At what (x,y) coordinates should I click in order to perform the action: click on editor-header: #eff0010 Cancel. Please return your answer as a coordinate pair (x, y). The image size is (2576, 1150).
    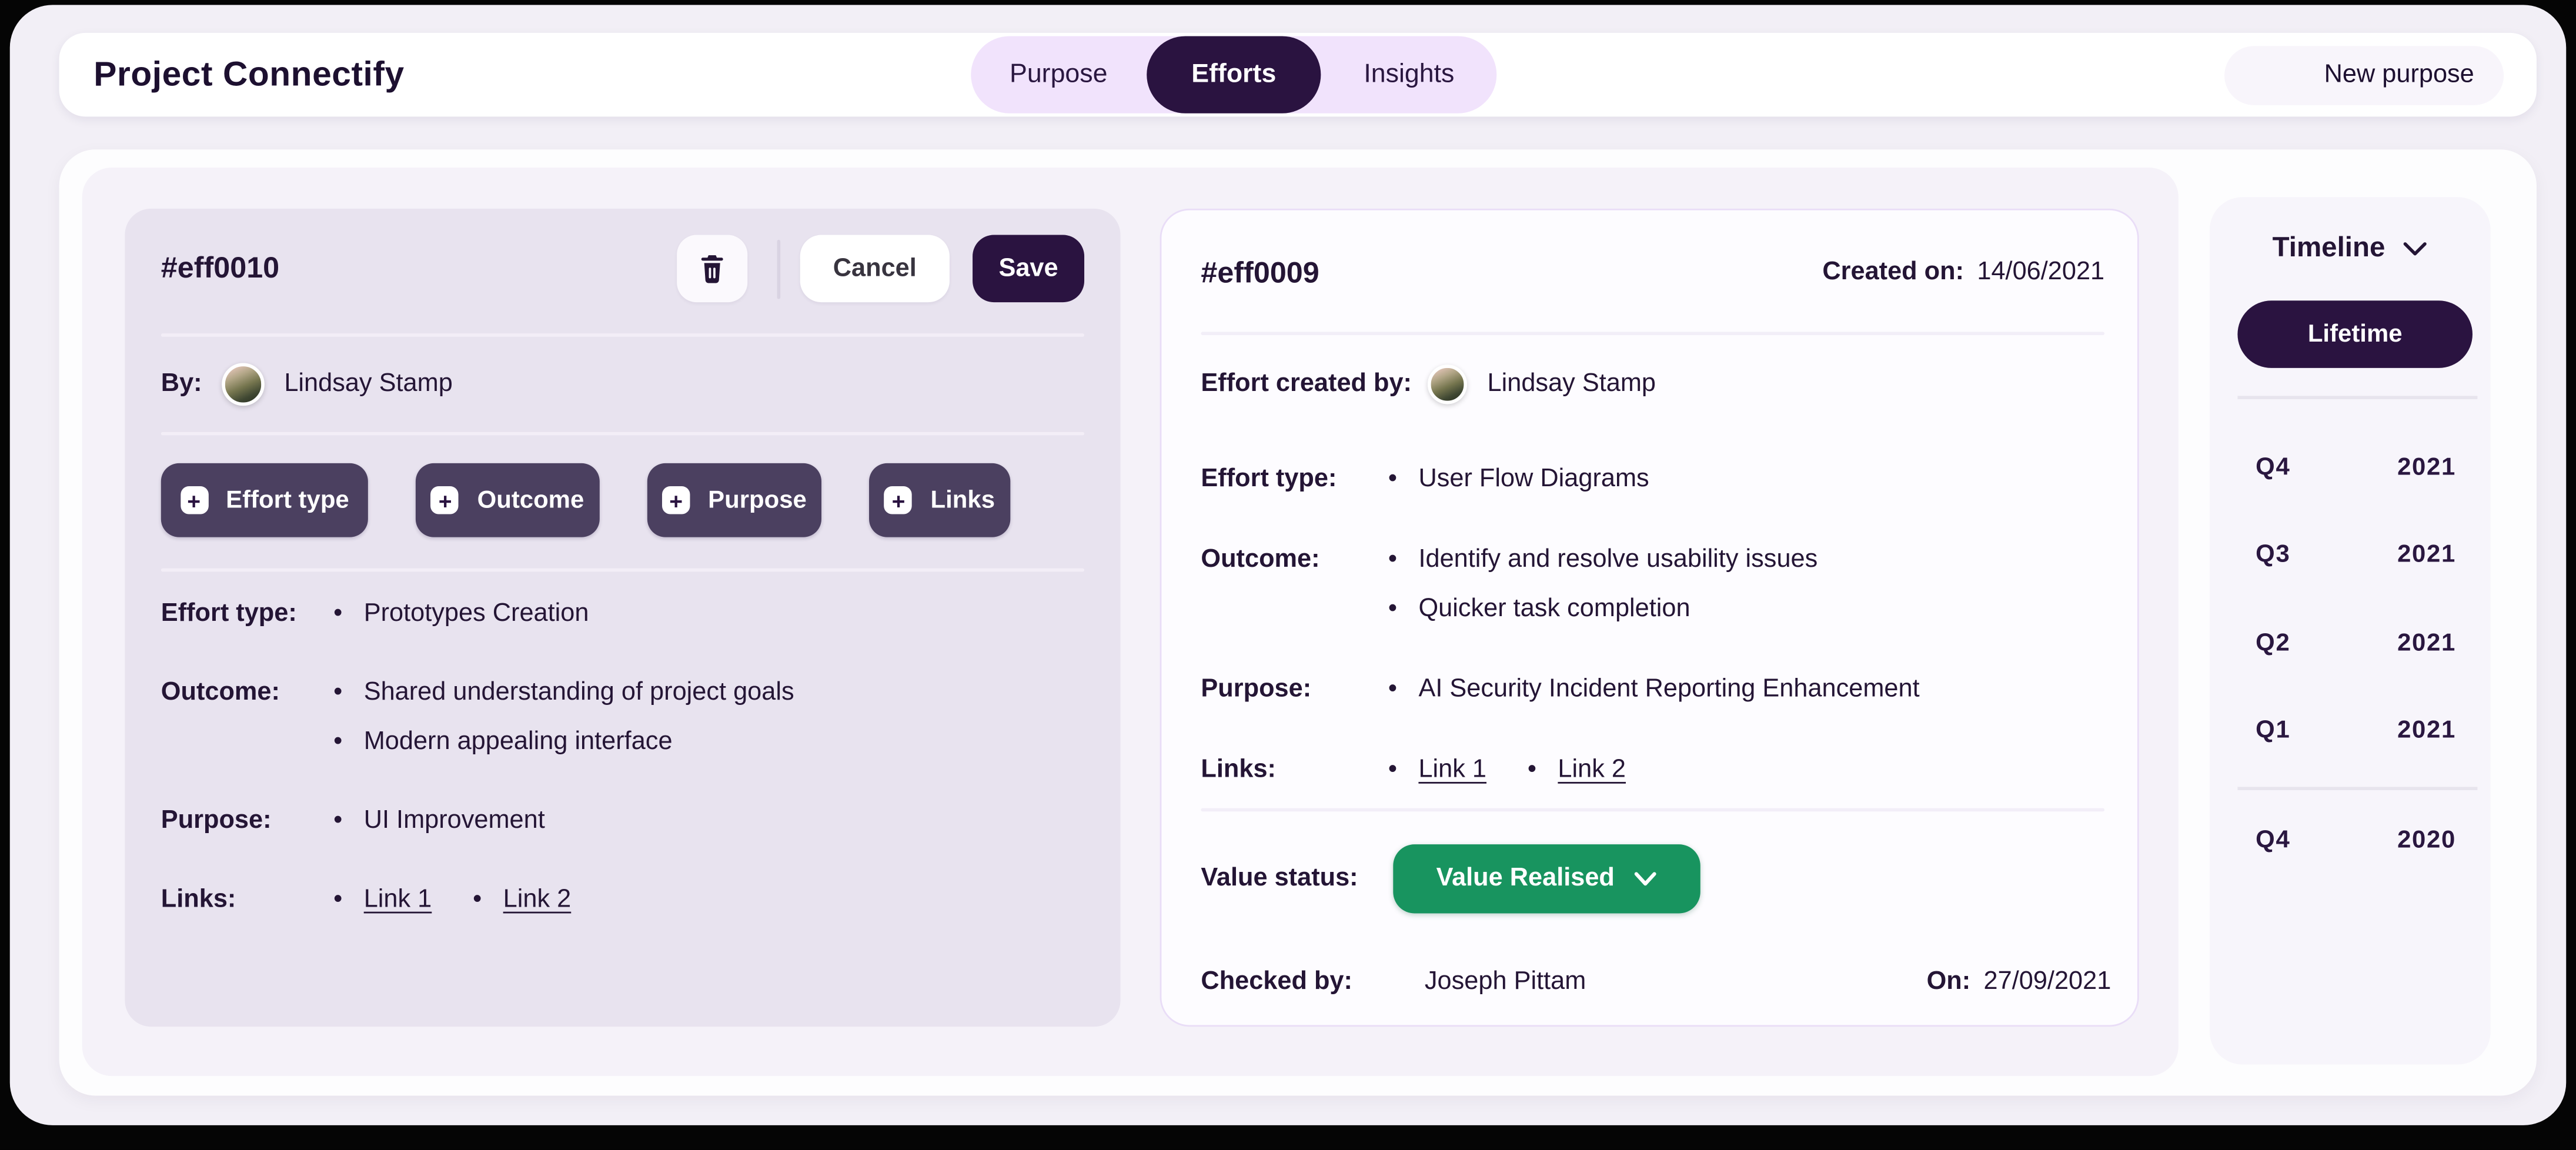
    Looking at the image, I should click on (623, 269).